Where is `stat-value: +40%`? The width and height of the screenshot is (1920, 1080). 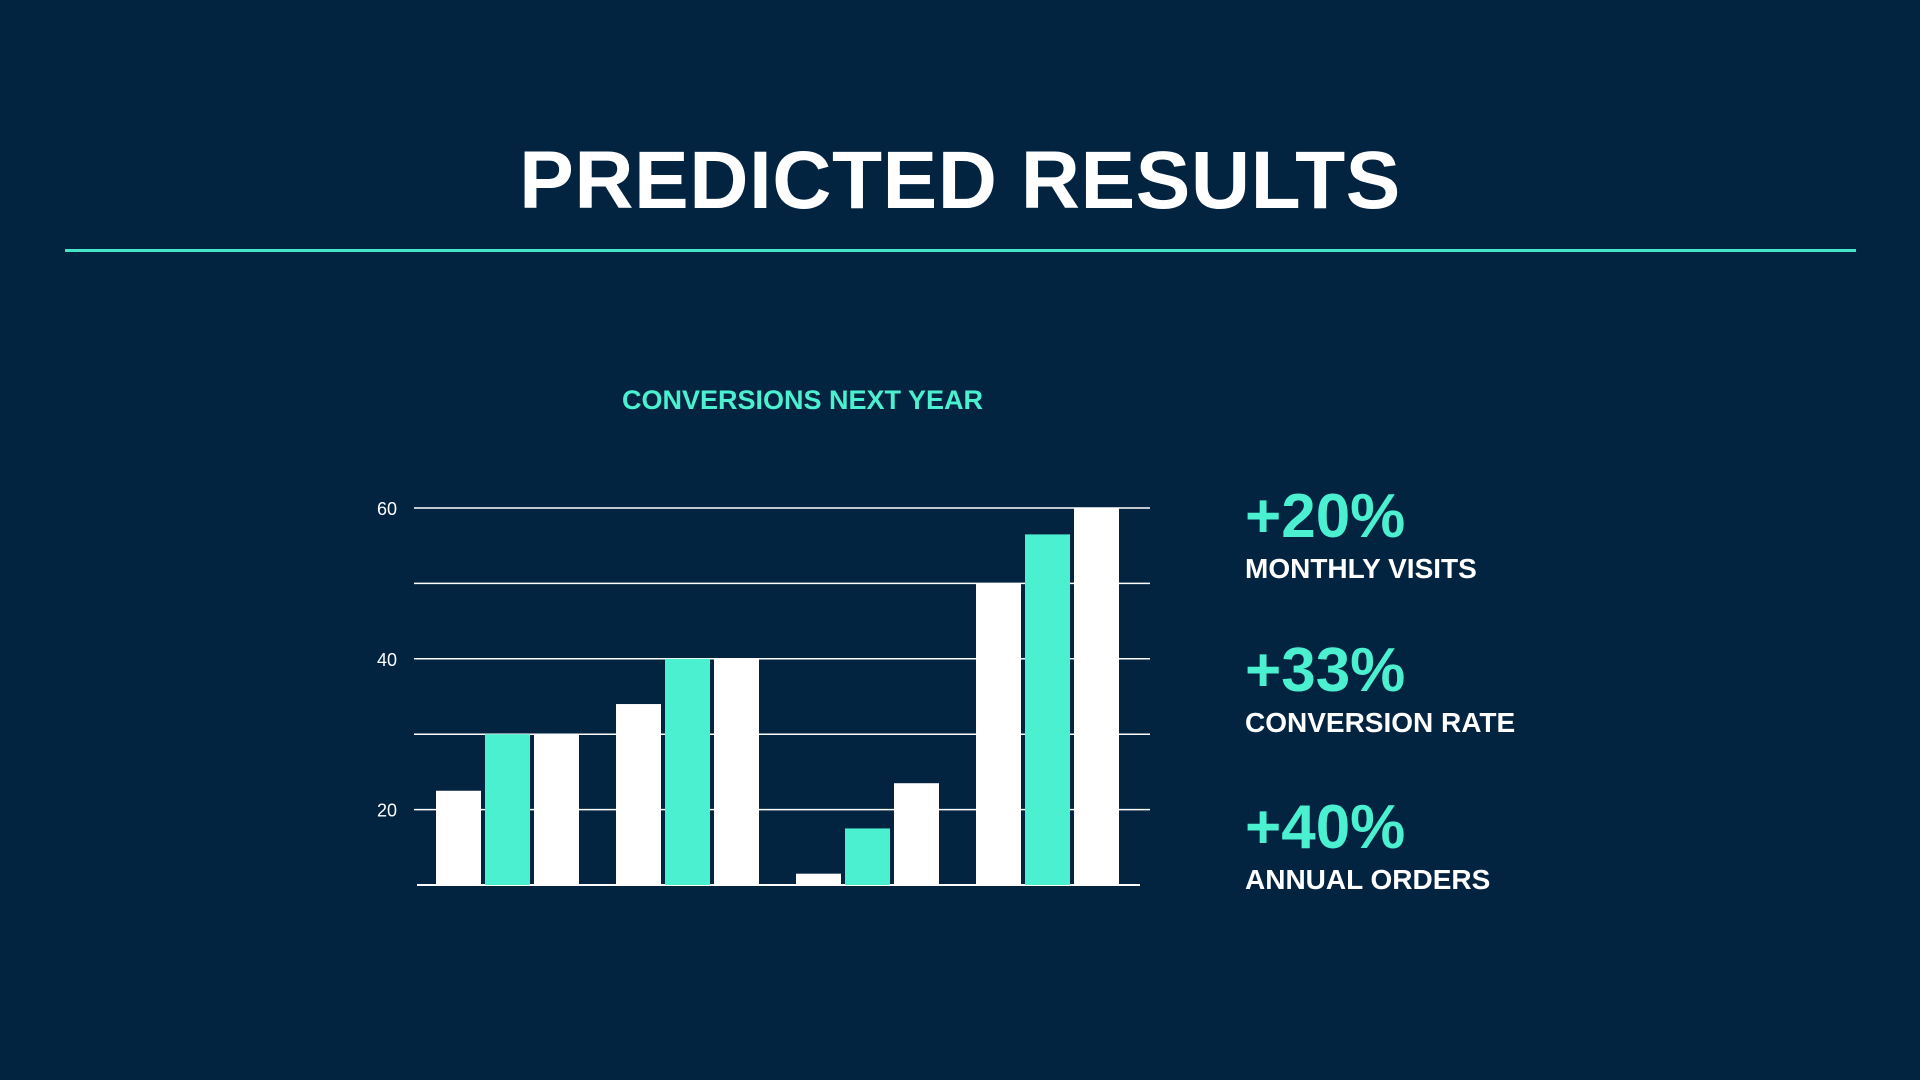 stat-value: +40% is located at coordinates (1325, 827).